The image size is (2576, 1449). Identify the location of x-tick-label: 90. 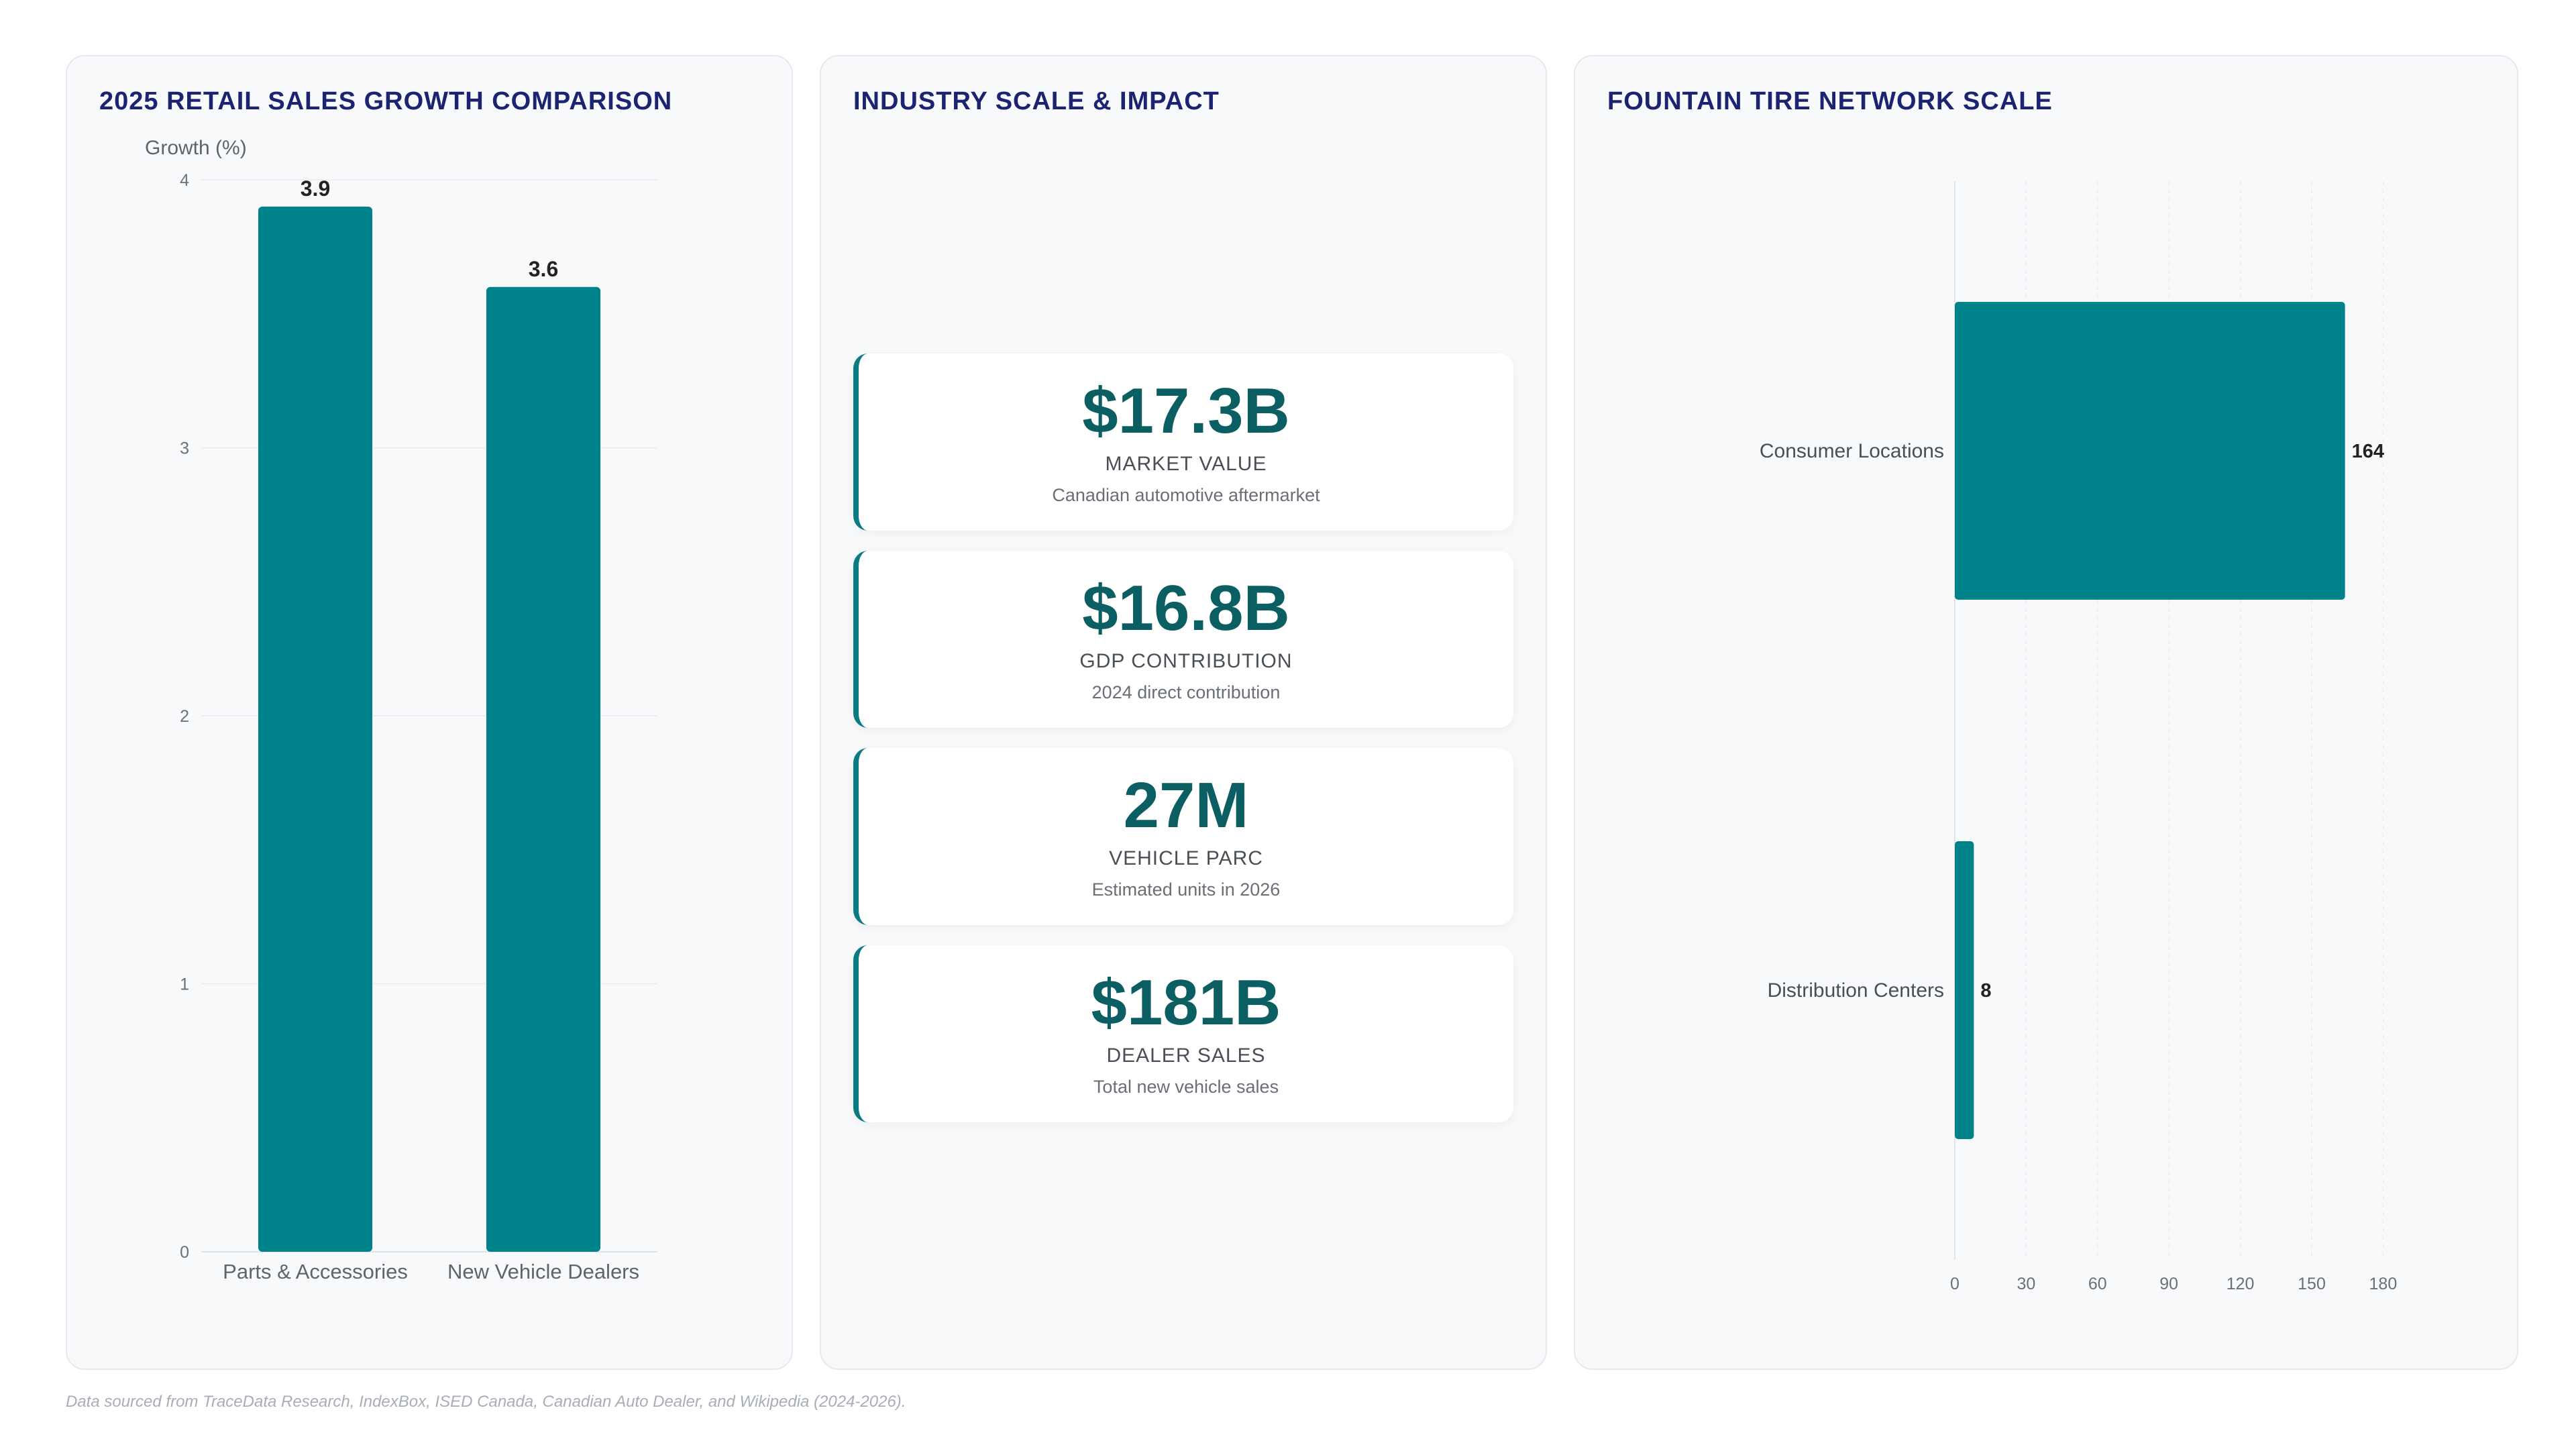
(2168, 1284).